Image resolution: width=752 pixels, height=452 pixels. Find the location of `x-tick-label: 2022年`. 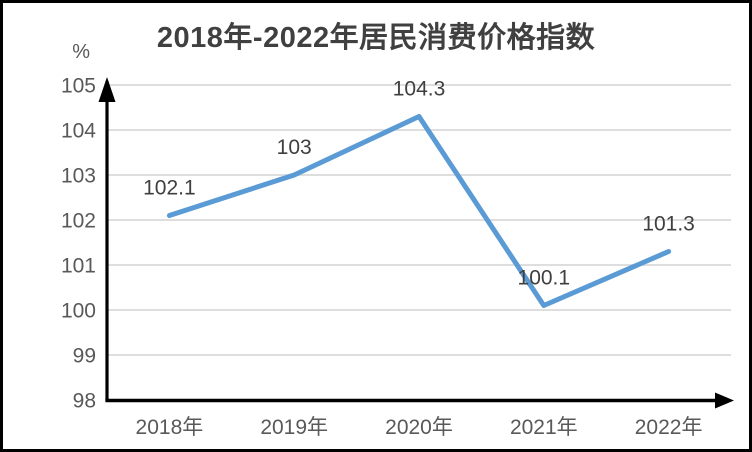

x-tick-label: 2022年 is located at coordinates (669, 427).